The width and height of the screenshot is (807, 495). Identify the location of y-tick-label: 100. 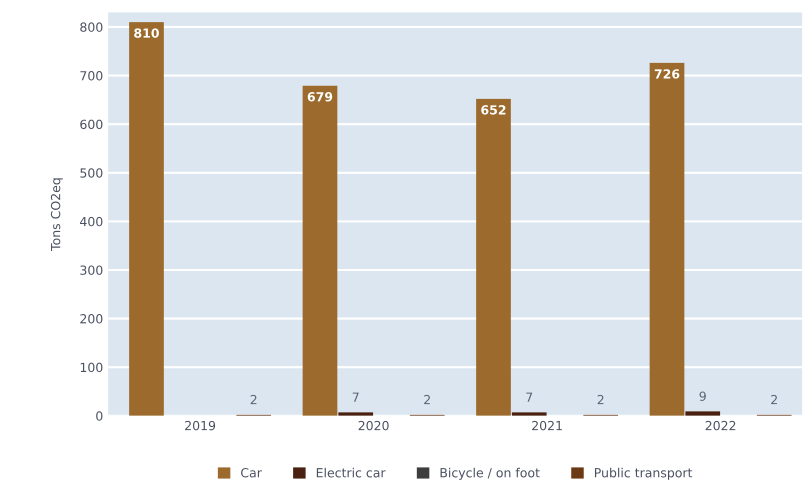
(91, 367).